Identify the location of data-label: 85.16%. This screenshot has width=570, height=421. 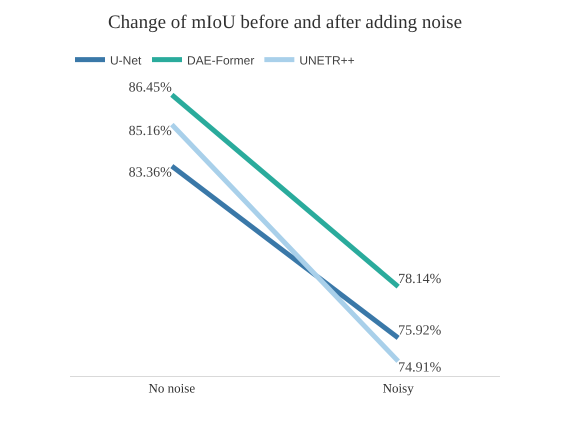
(150, 132).